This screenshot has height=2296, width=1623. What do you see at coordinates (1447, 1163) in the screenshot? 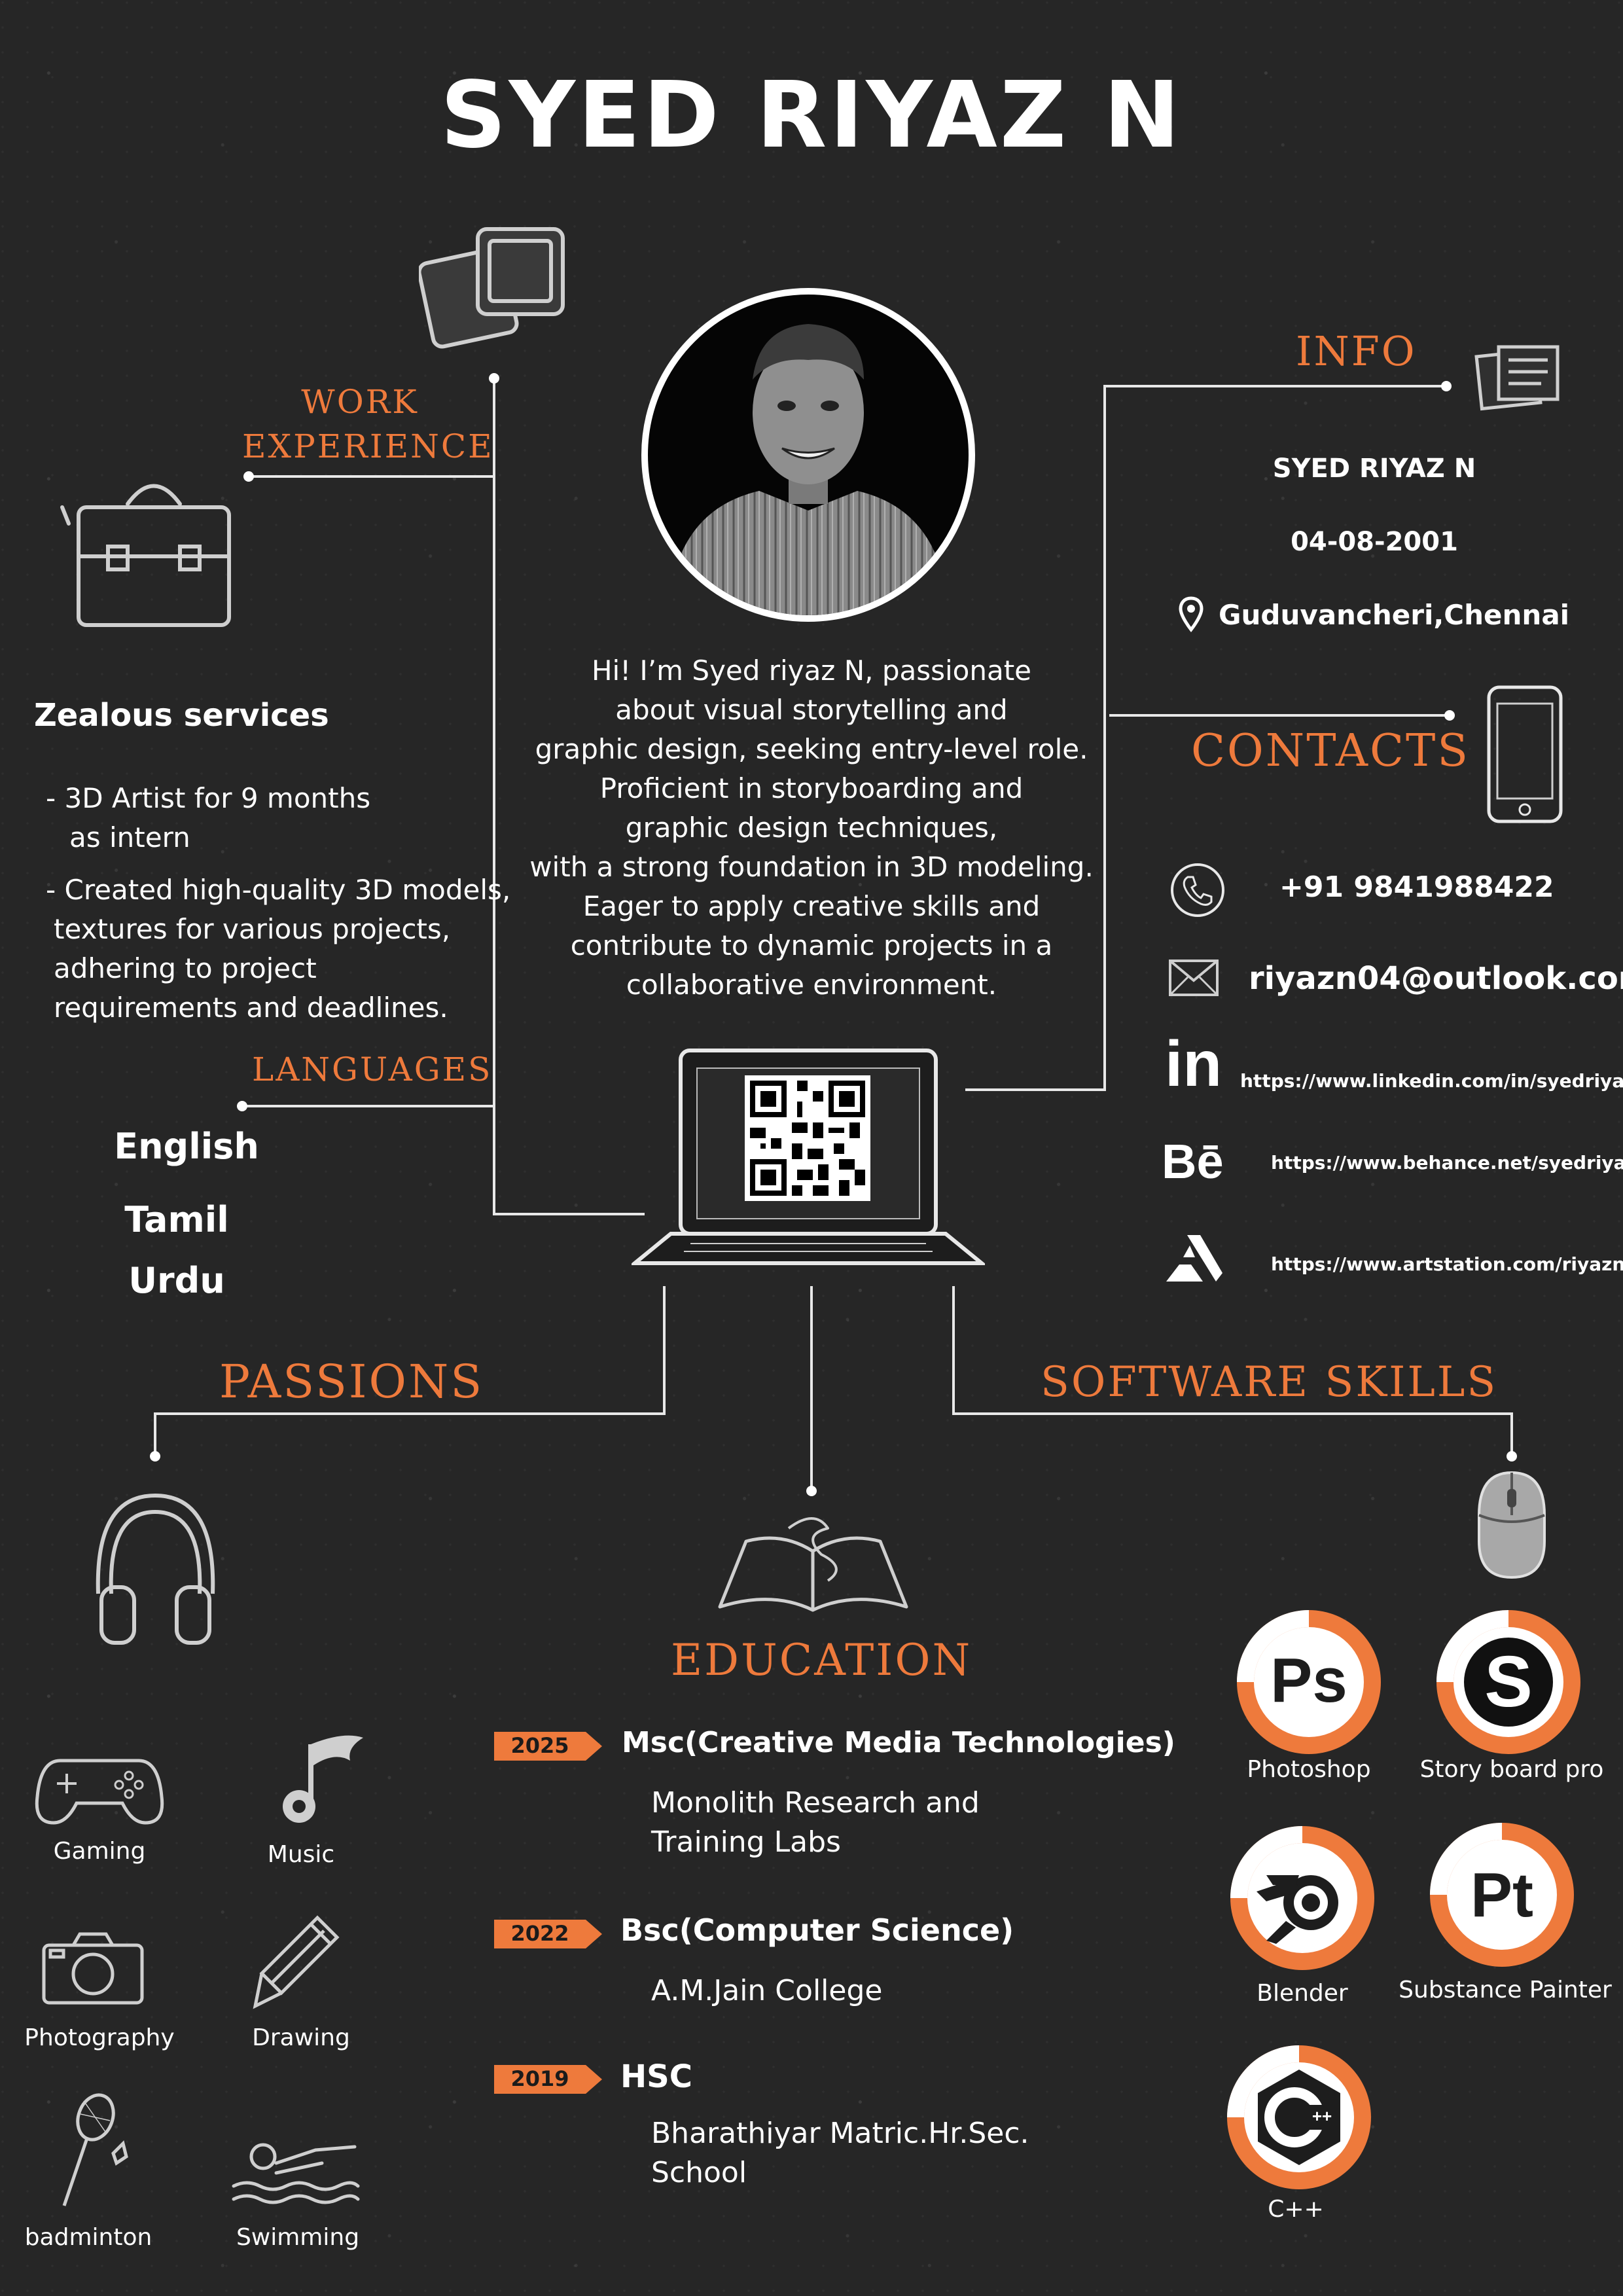
I see `behance-url: https://www.behance.net/syedriyaz4` at bounding box center [1447, 1163].